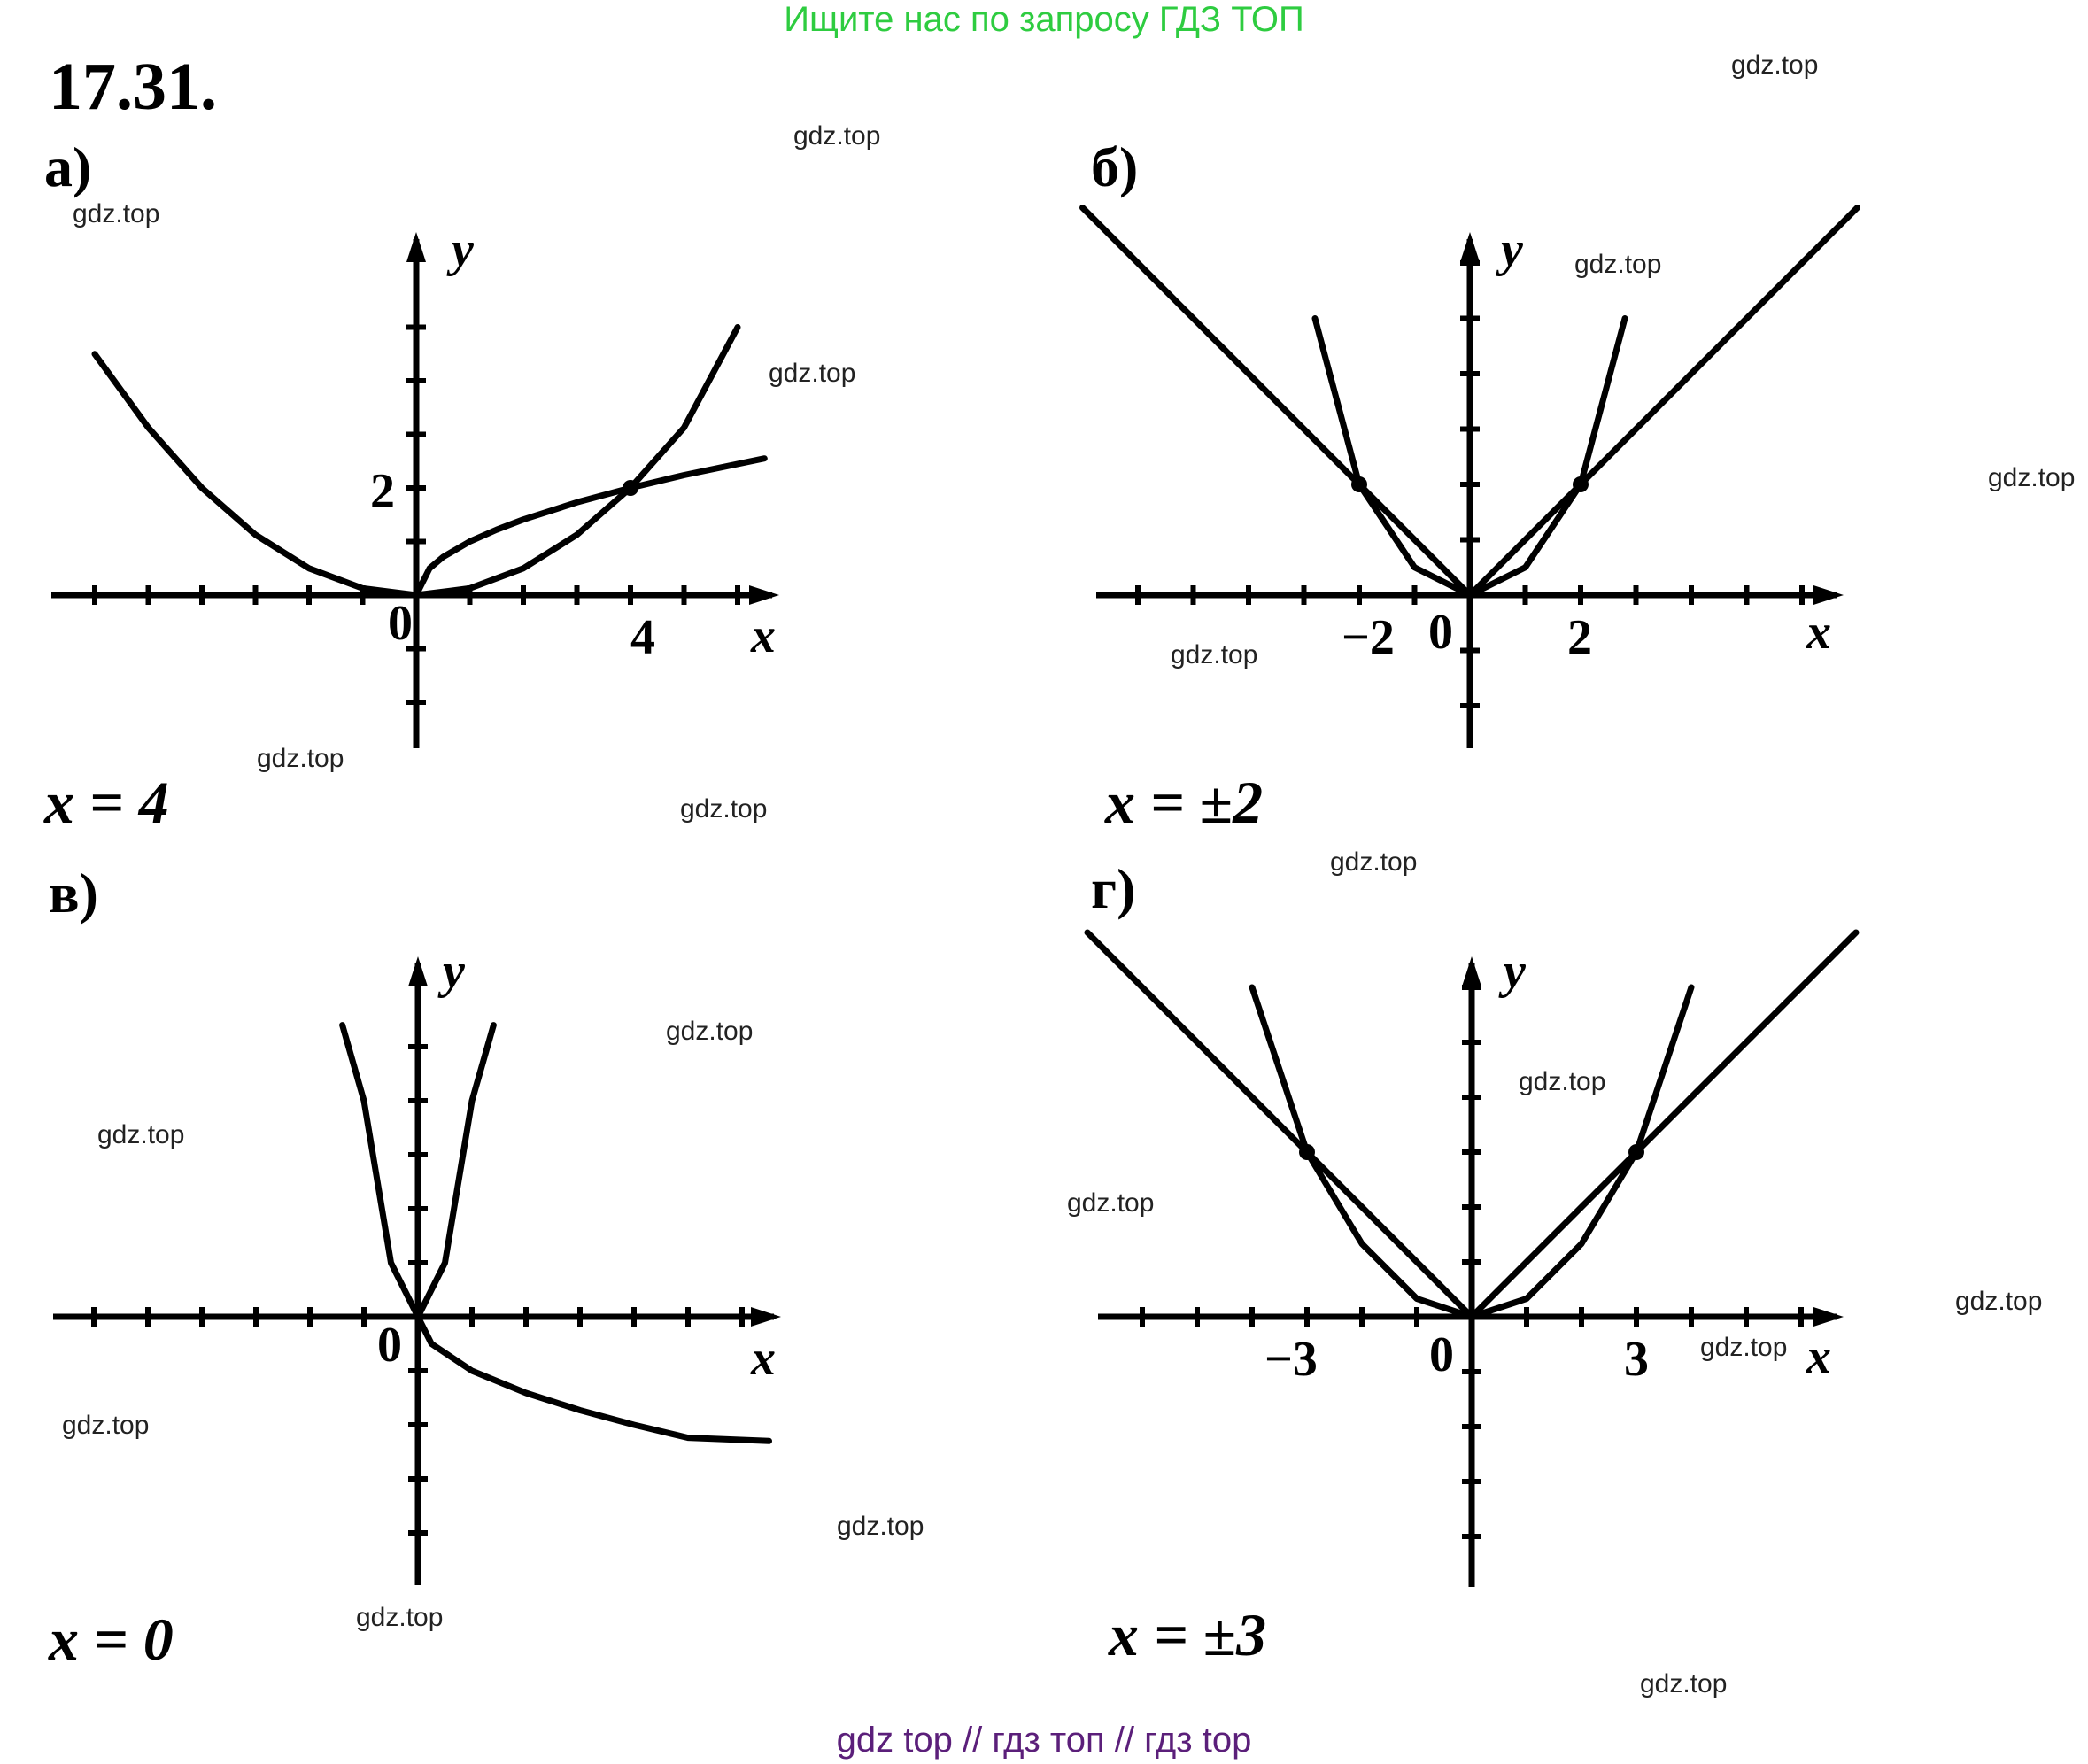  What do you see at coordinates (1044, 19) in the screenshot?
I see `top-banner: Ищите нас по запросу ГДЗ ТОП` at bounding box center [1044, 19].